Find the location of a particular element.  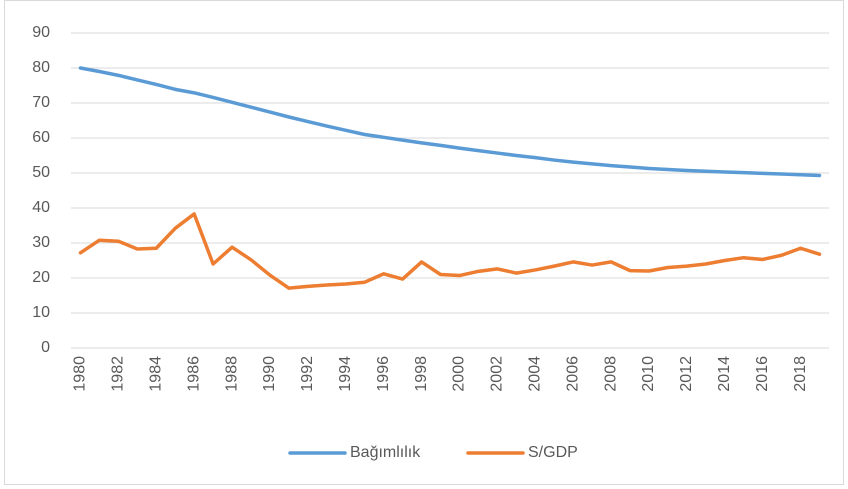

x-tick-label: 1986 is located at coordinates (193, 374).